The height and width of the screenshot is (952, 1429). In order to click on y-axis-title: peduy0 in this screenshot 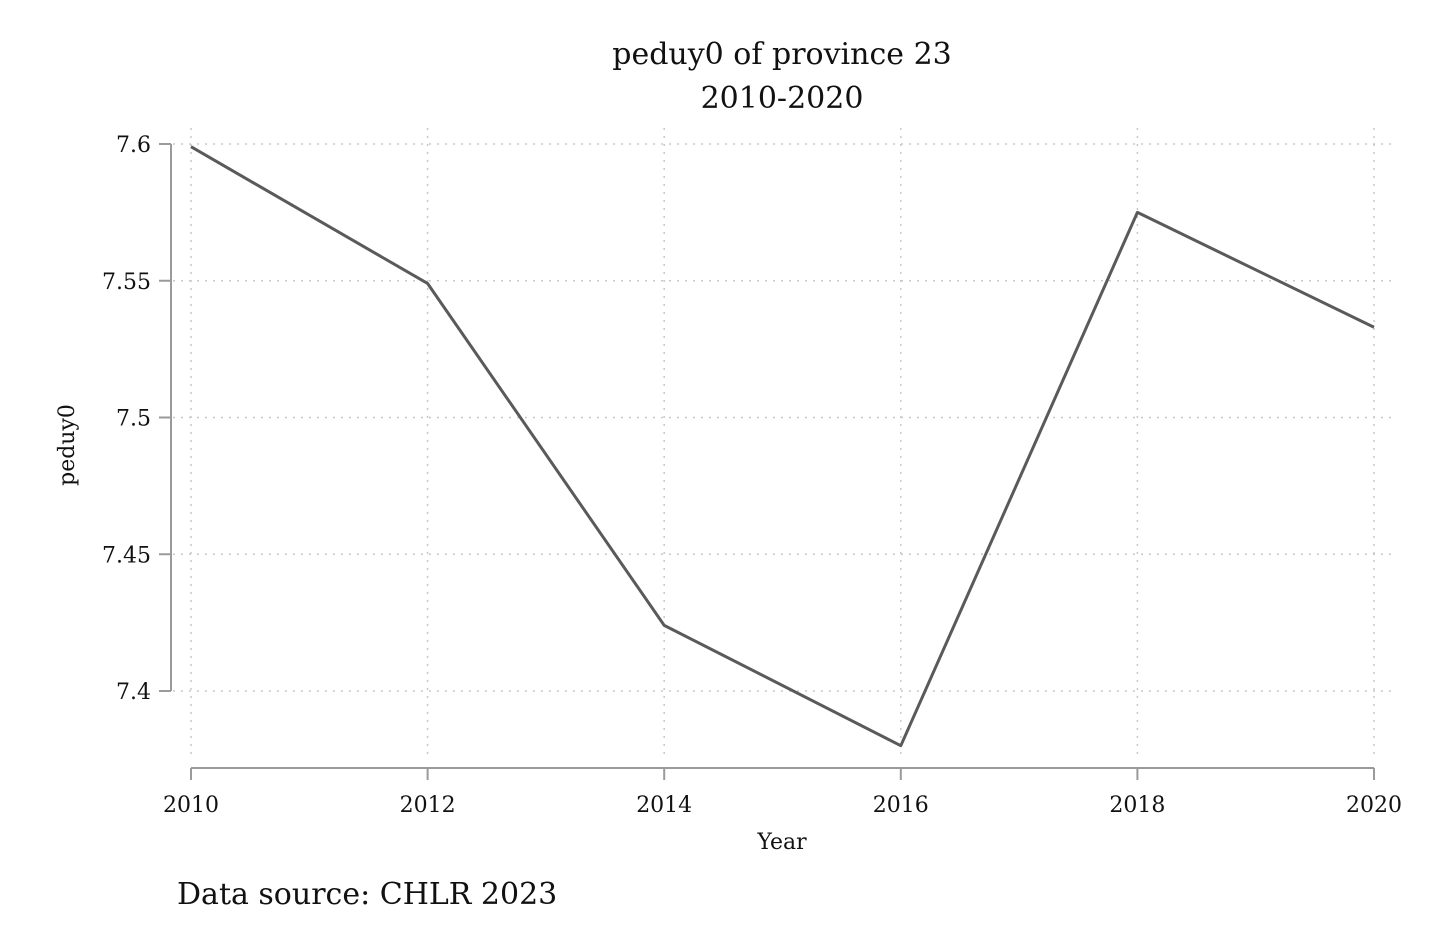, I will do `click(67, 445)`.